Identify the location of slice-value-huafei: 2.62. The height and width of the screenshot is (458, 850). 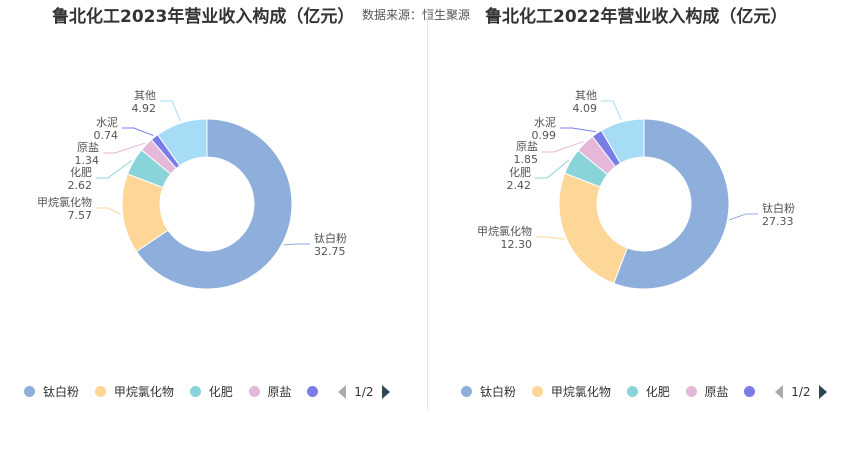
(80, 185).